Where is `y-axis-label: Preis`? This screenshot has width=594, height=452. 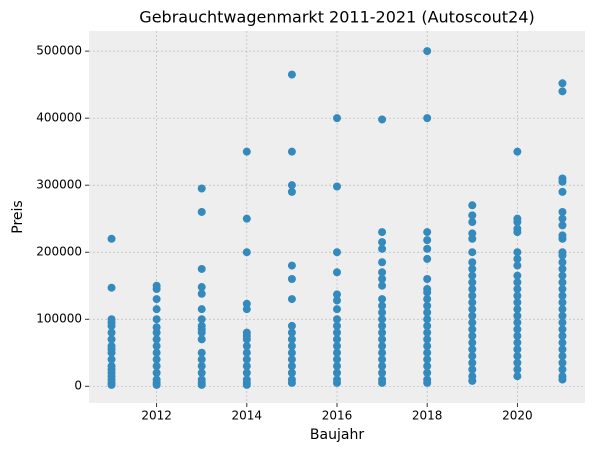 y-axis-label: Preis is located at coordinates (18, 216).